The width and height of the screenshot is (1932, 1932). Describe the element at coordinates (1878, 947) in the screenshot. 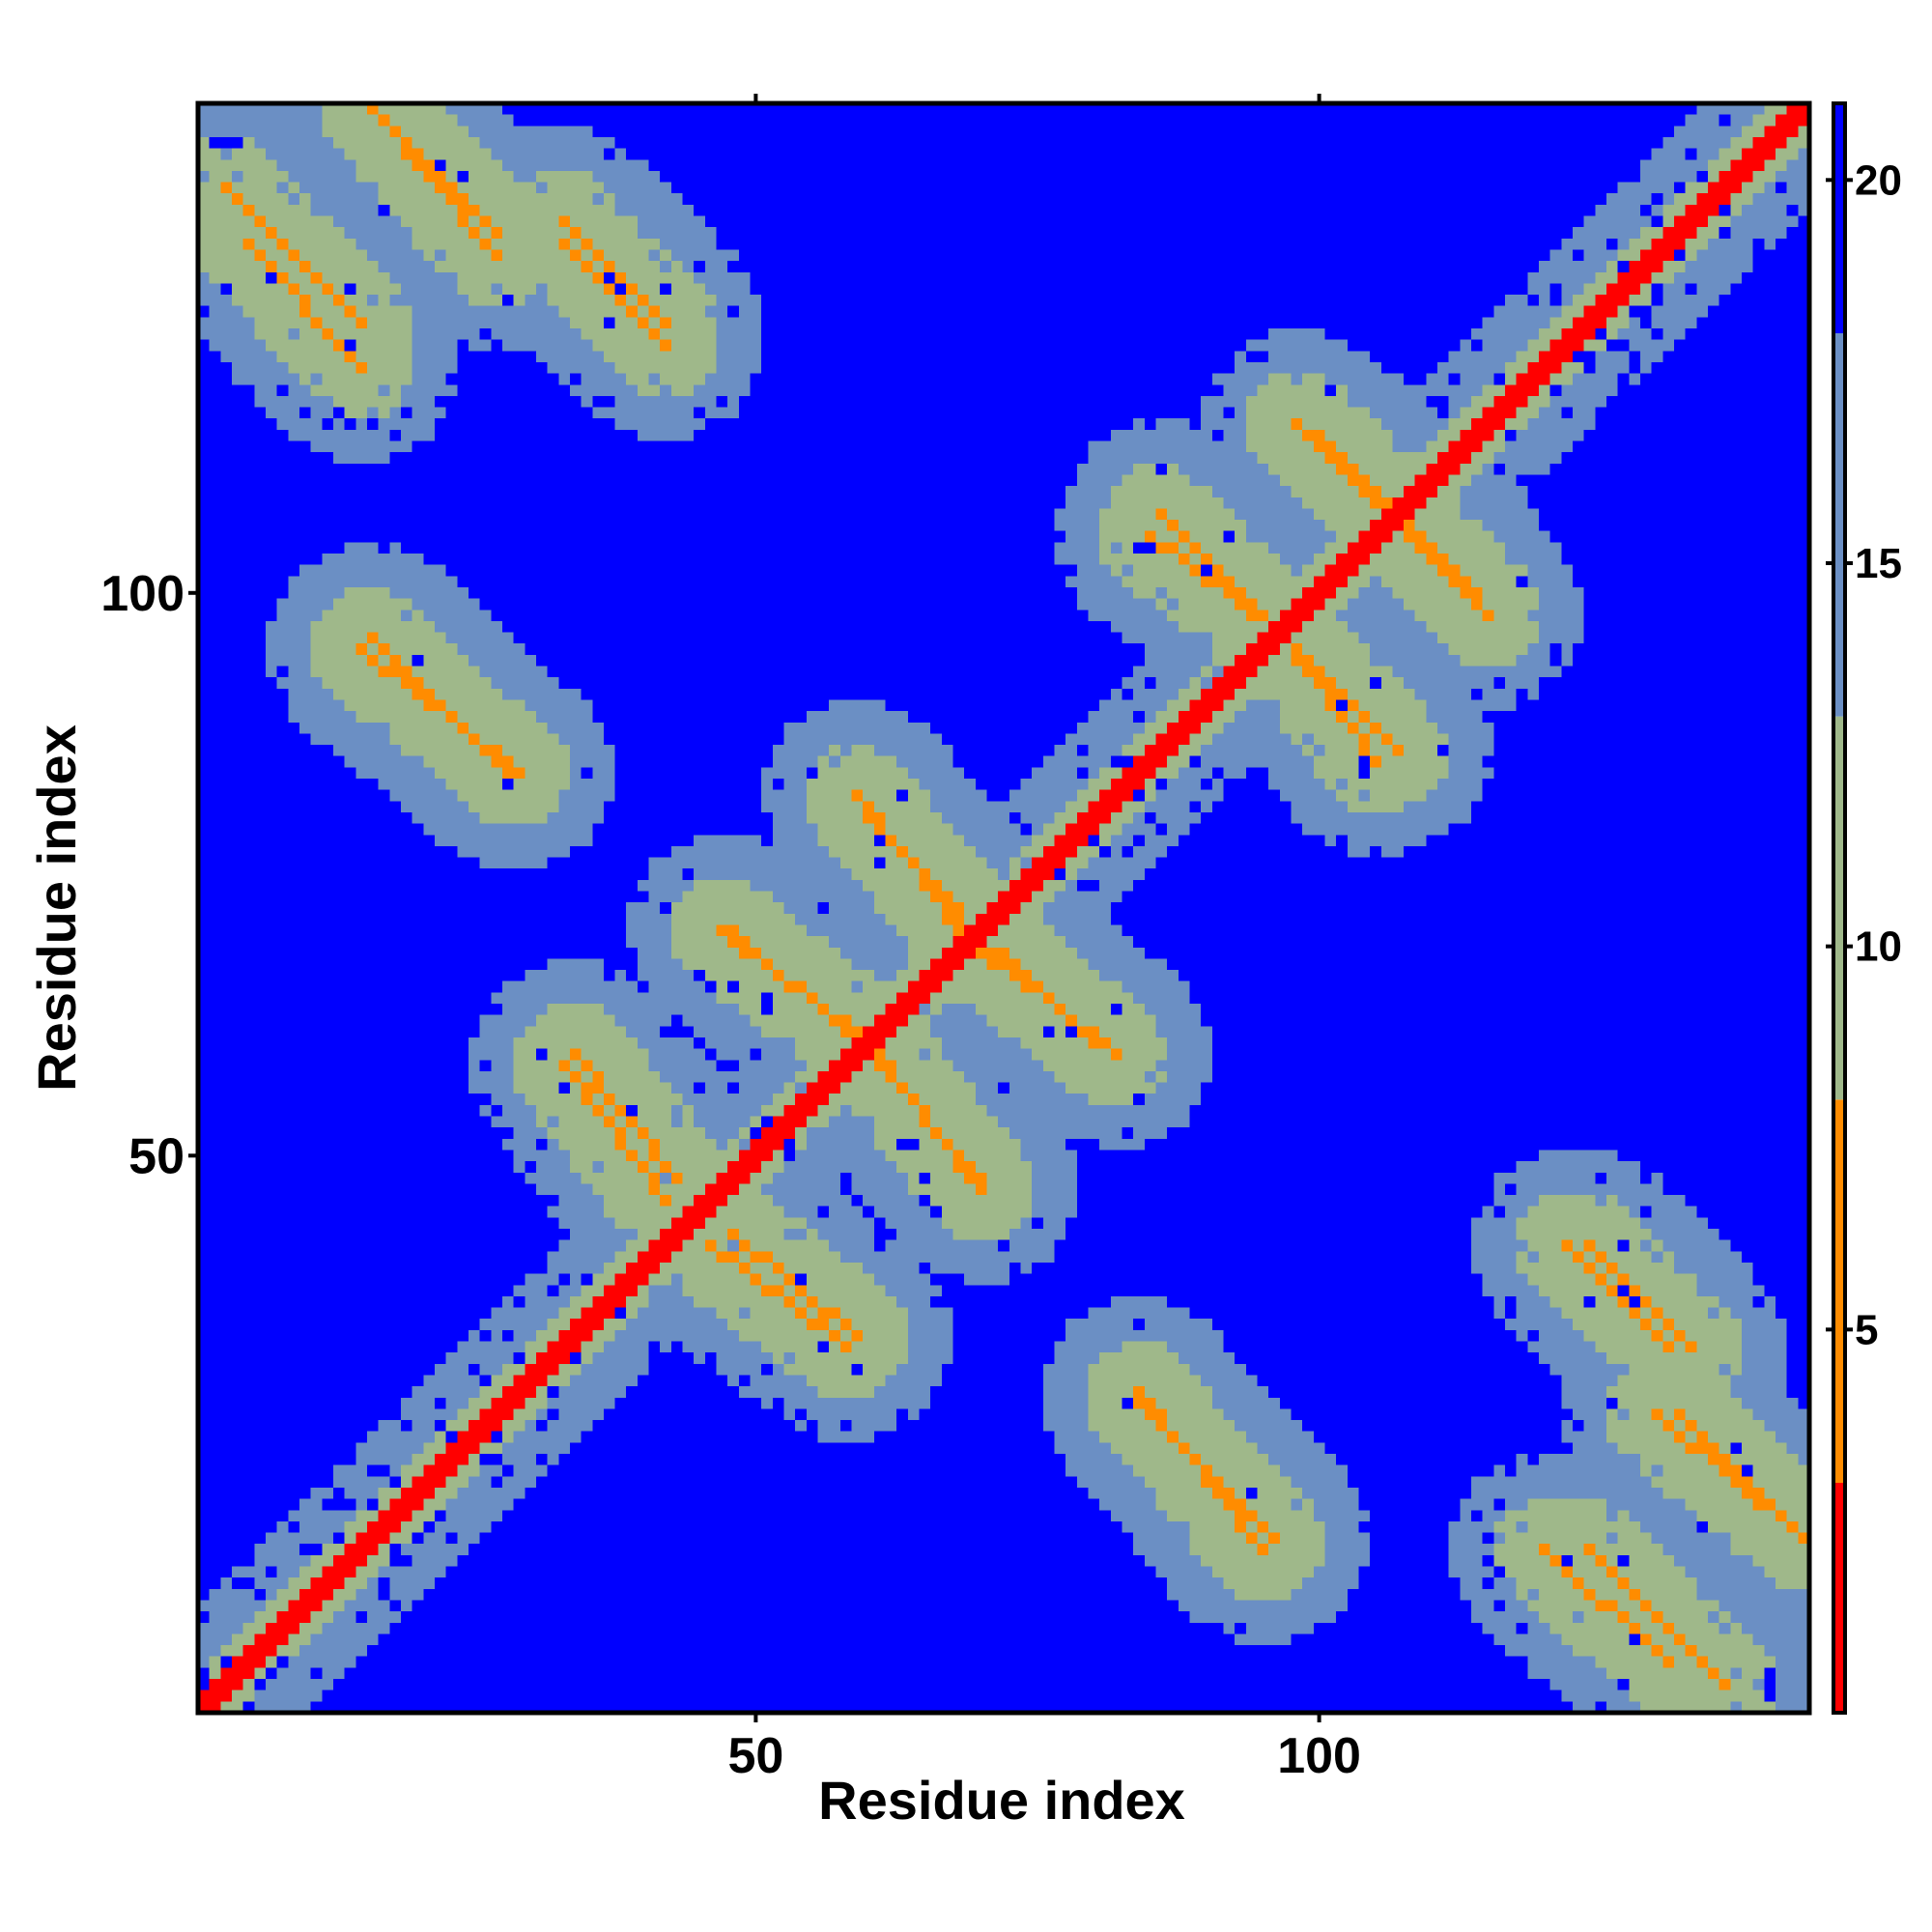

I see `colorbar-tick-label: 10` at that location.